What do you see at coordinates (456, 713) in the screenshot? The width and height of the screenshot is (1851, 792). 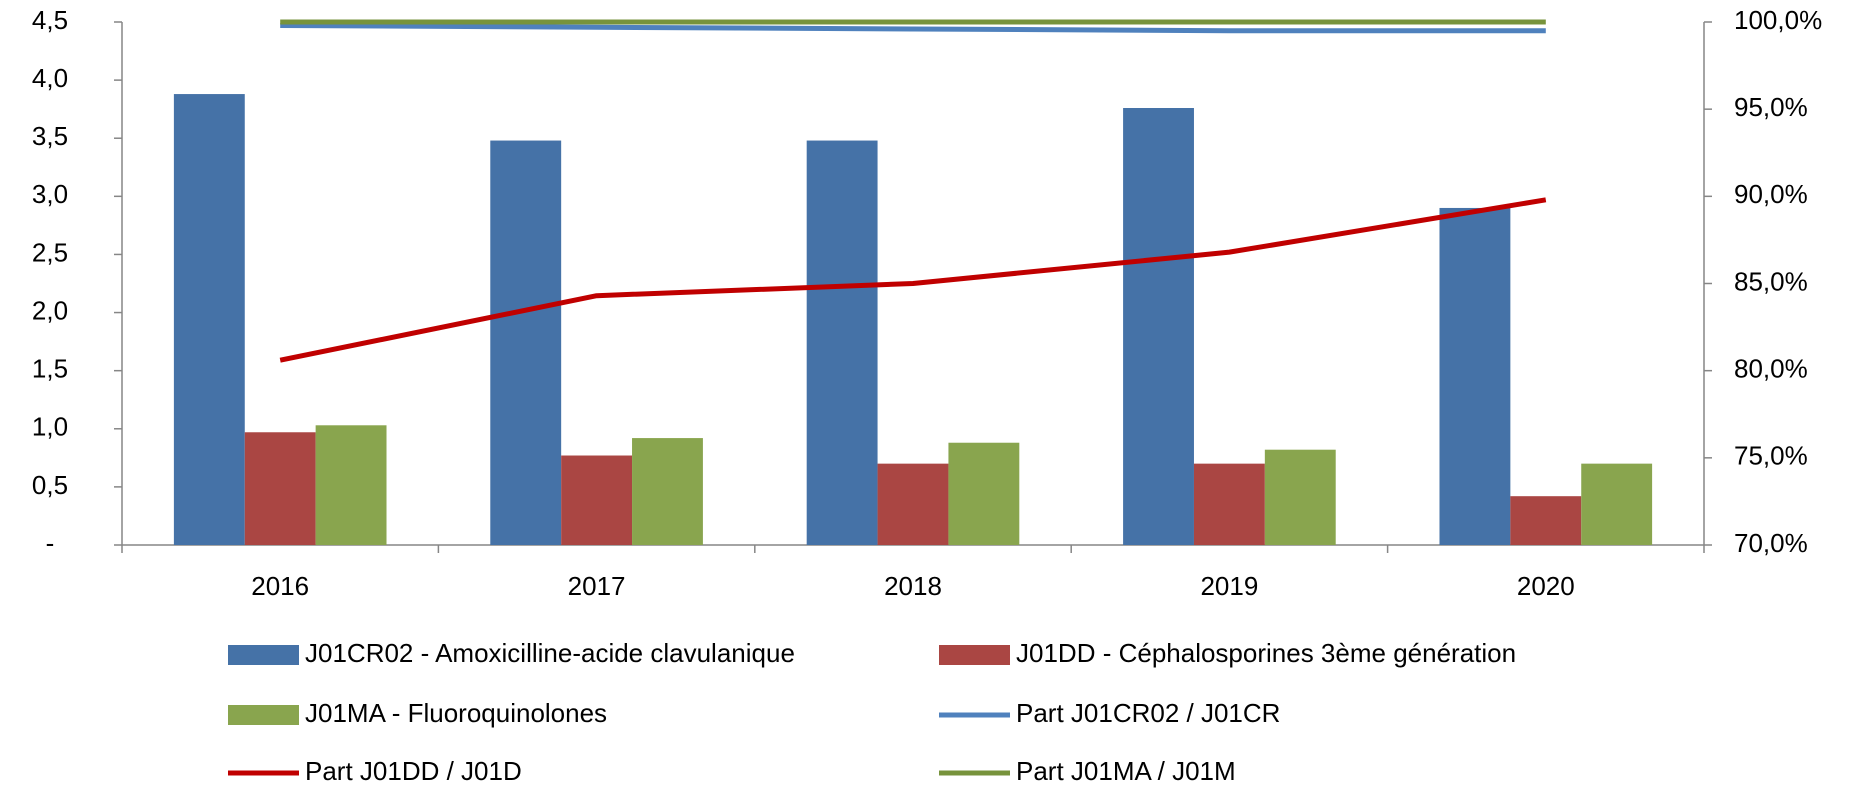 I see `legend-label: J01MA - Fluoroquinolones` at bounding box center [456, 713].